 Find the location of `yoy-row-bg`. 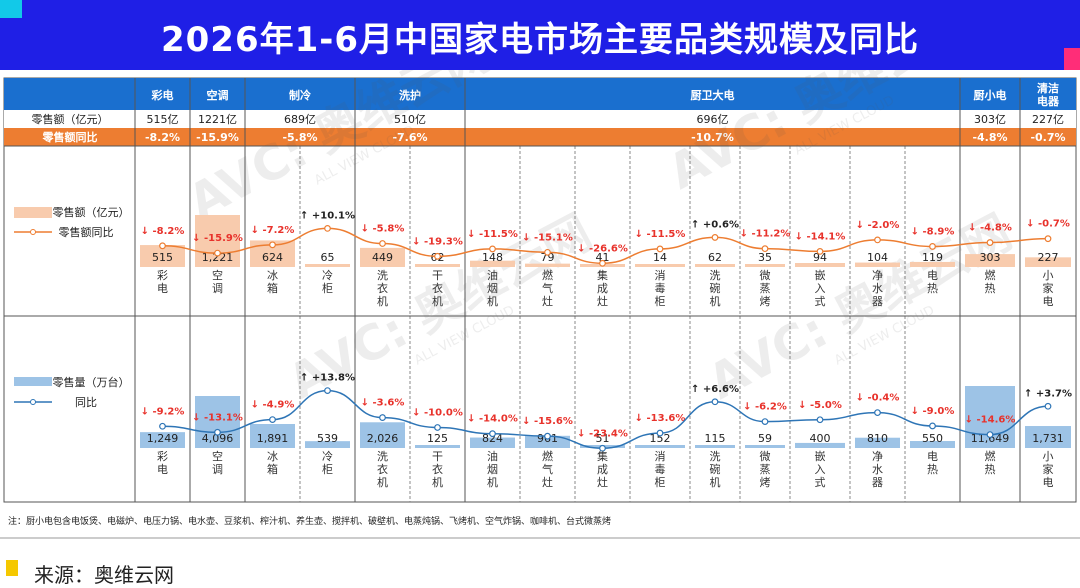

yoy-row-bg is located at coordinates (540, 137).